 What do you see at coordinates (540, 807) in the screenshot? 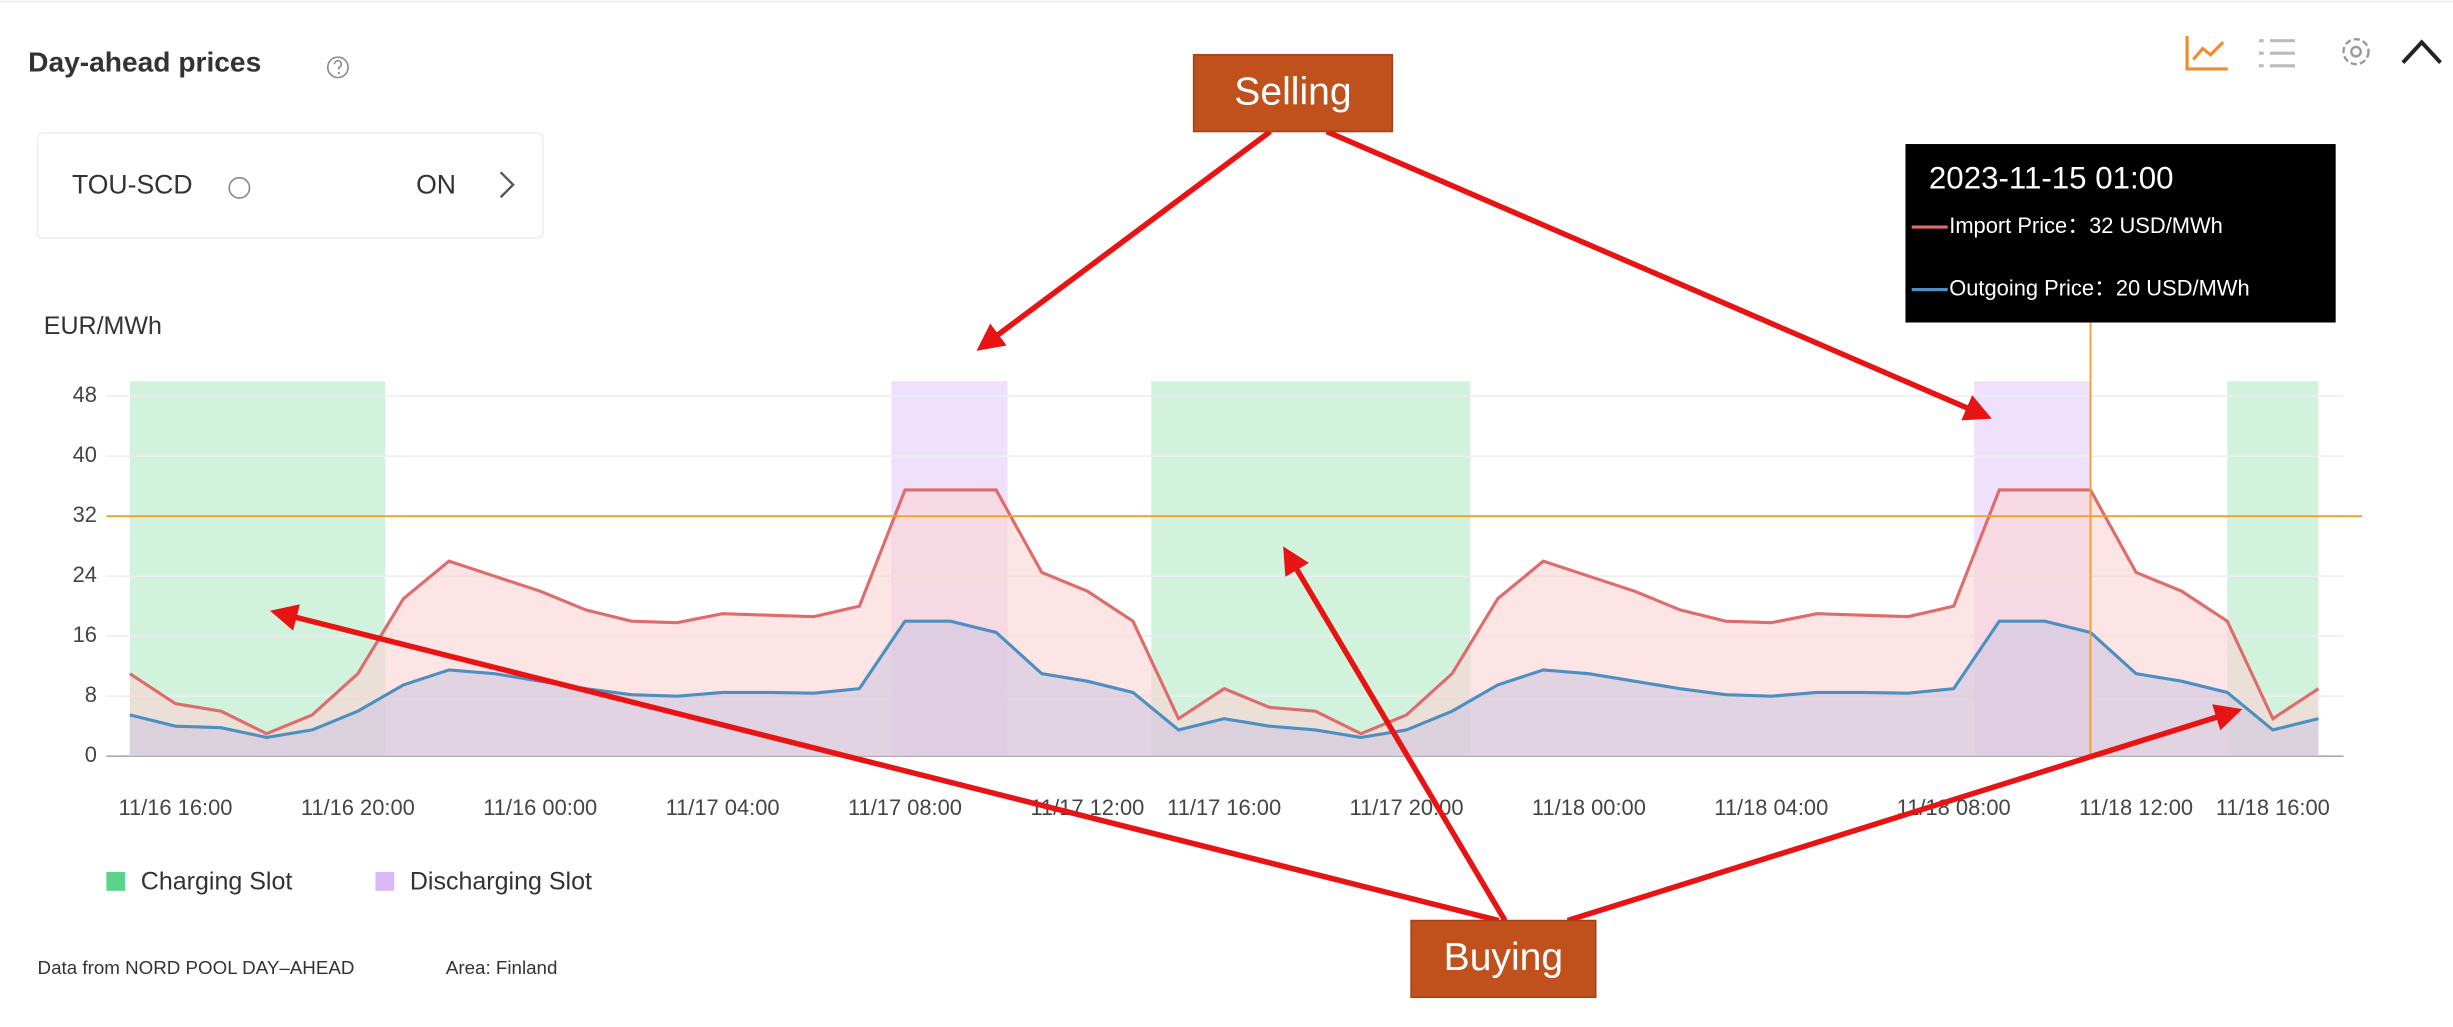
I see `x-tick-label: 11/16 00:00` at bounding box center [540, 807].